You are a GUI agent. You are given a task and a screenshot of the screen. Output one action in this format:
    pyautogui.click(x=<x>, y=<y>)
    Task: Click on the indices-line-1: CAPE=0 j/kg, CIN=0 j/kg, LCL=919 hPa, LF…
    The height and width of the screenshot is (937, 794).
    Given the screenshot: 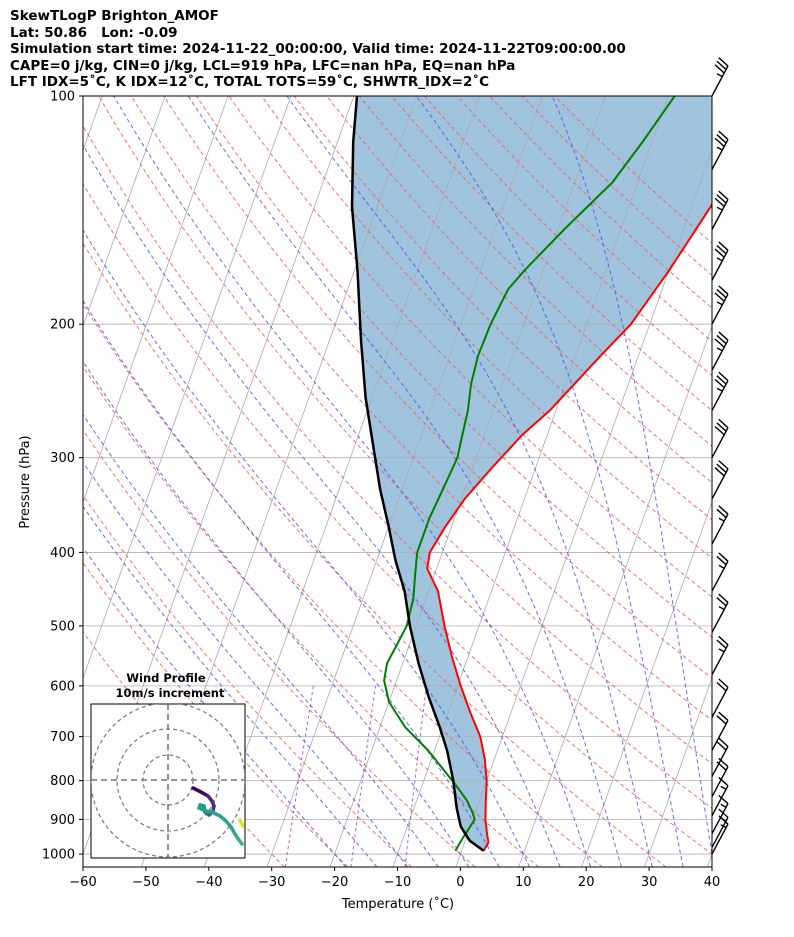 What is the action you would take?
    pyautogui.click(x=263, y=65)
    